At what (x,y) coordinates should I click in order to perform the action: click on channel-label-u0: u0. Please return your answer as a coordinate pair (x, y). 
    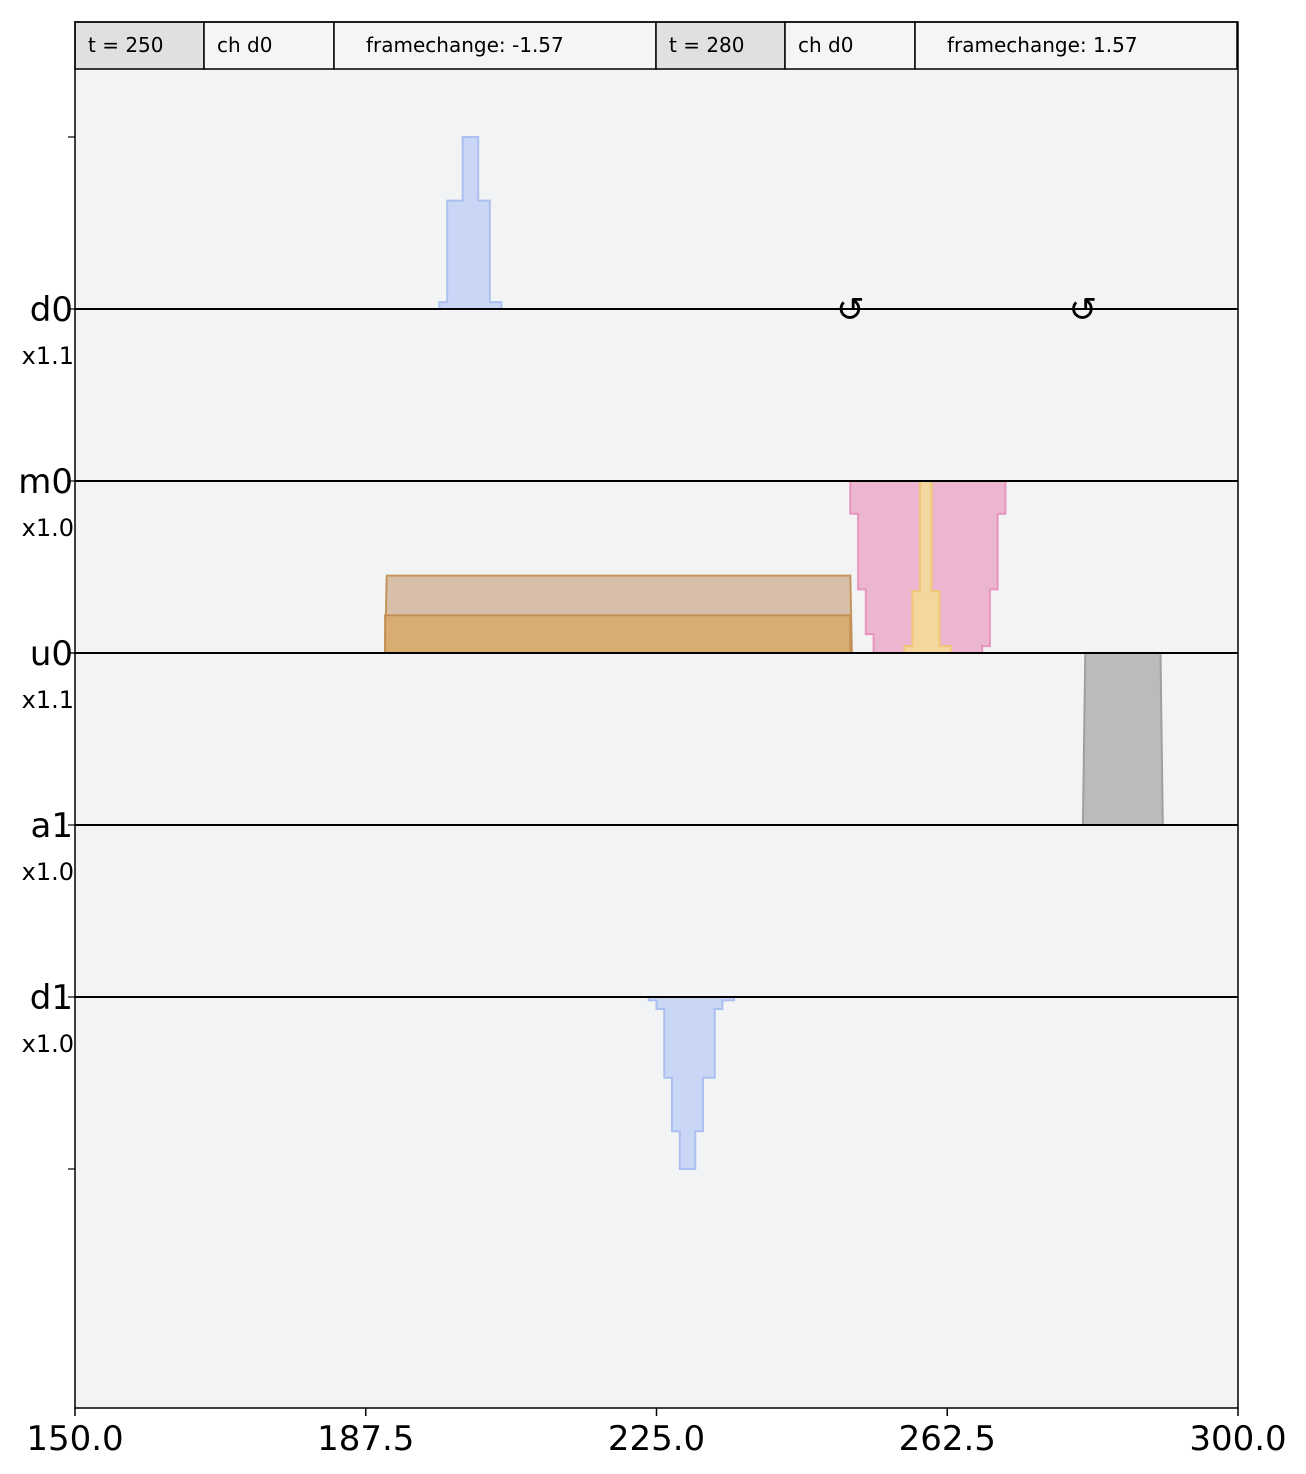
    Looking at the image, I should click on (51, 654).